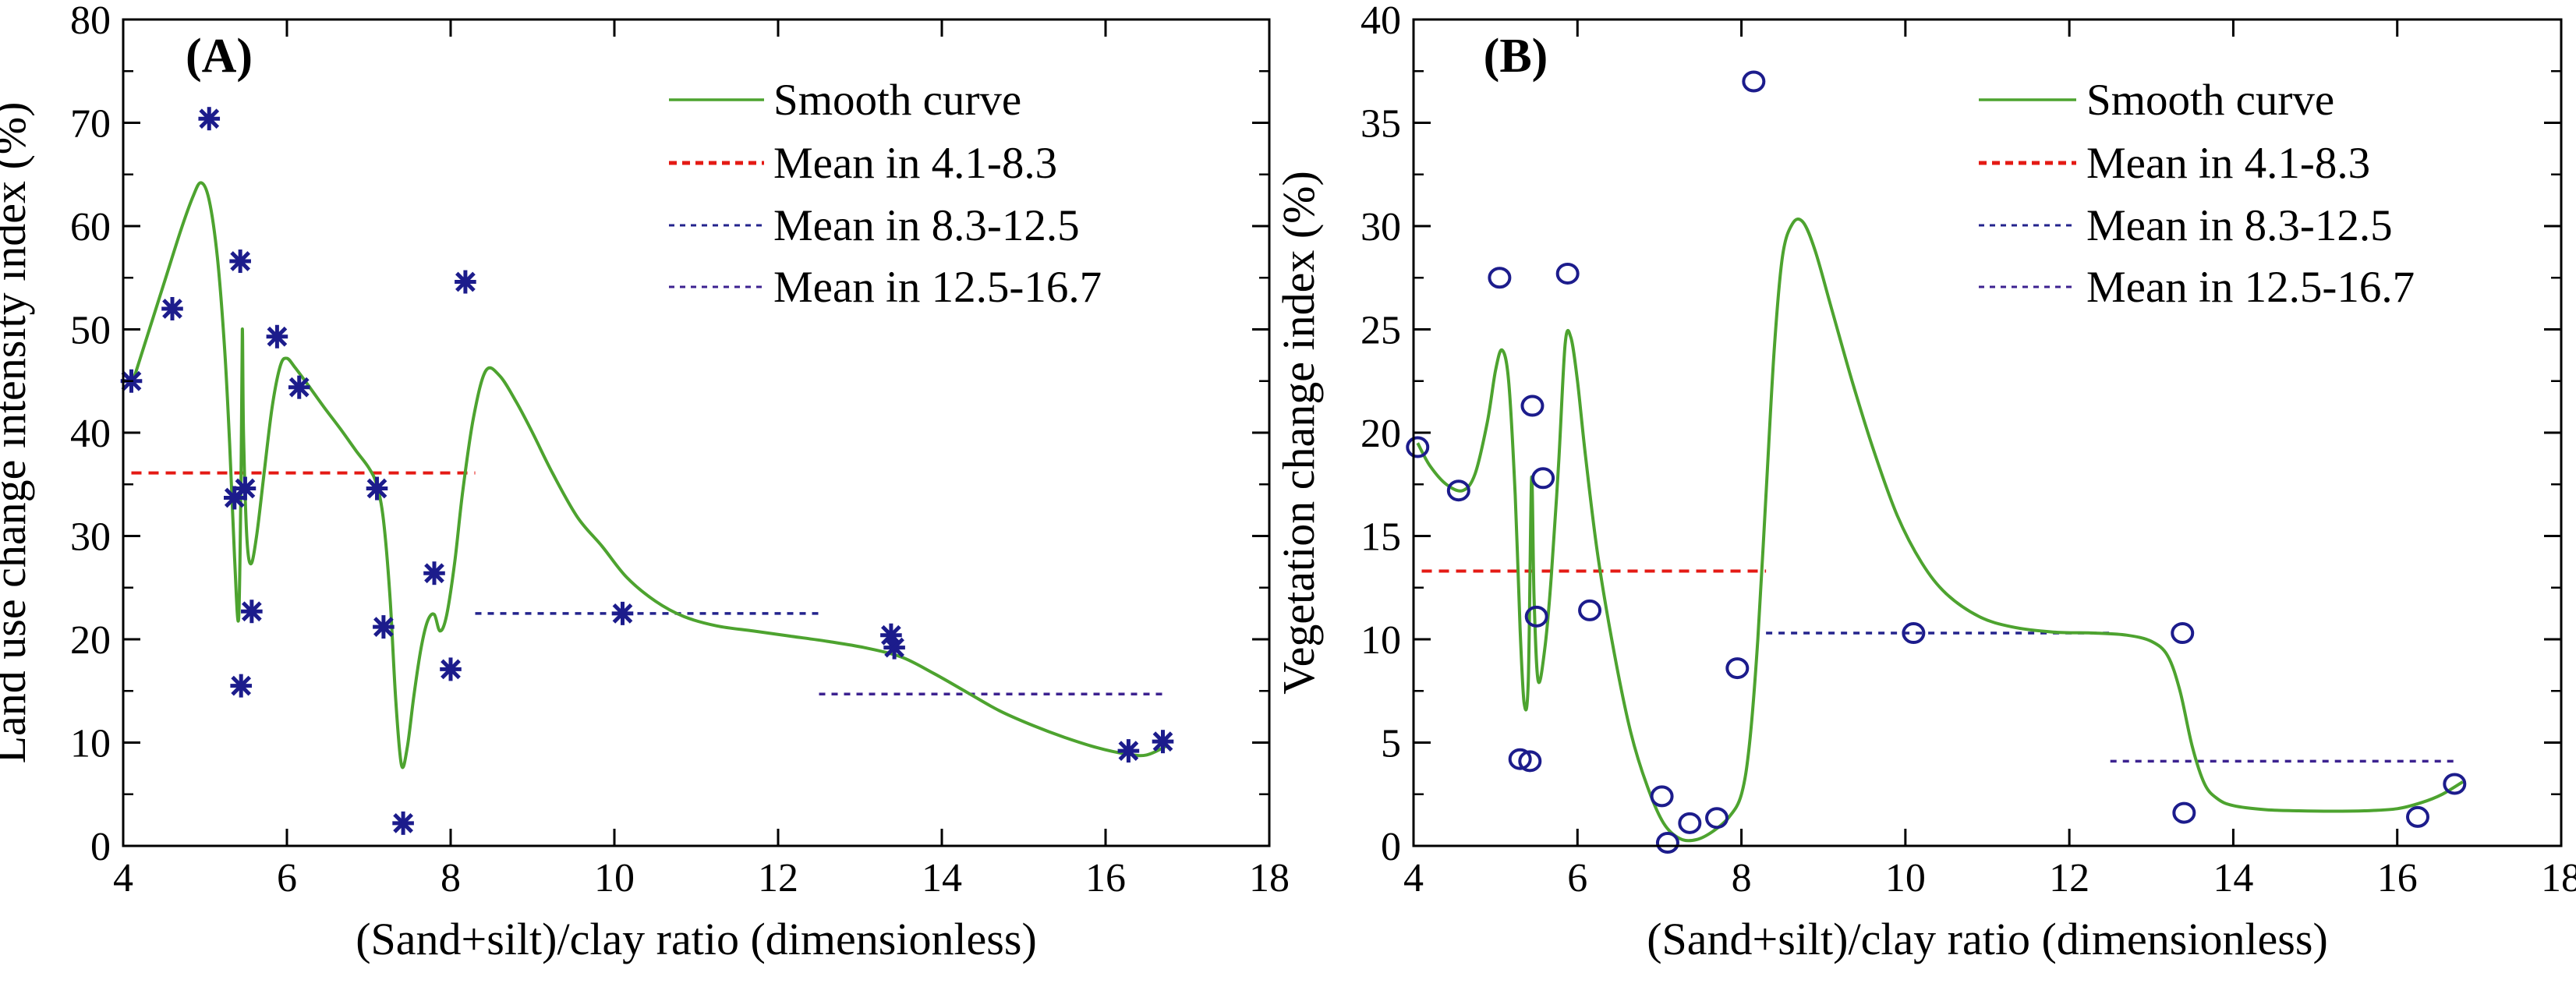  Describe the element at coordinates (1381, 537) in the screenshot. I see `y-tick-label: 15` at that location.